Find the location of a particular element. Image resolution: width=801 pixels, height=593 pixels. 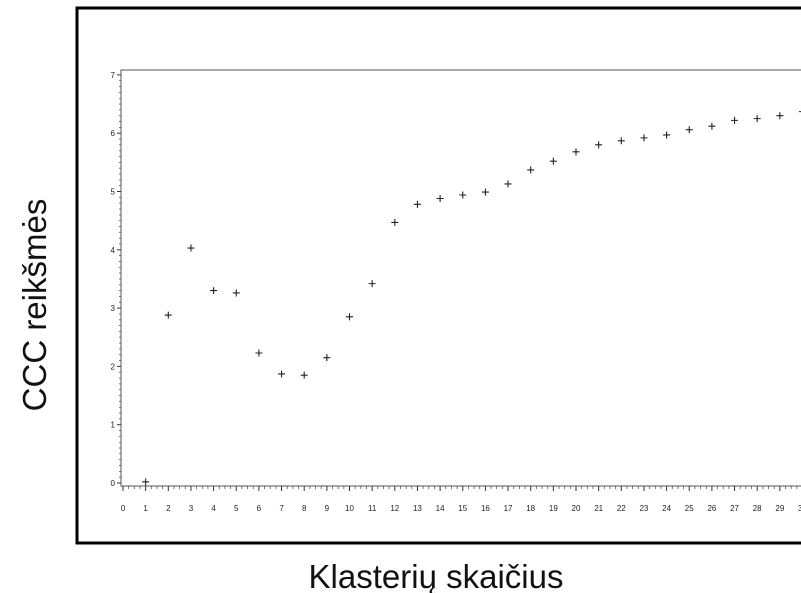

x-tick-label: 17 is located at coordinates (508, 508).